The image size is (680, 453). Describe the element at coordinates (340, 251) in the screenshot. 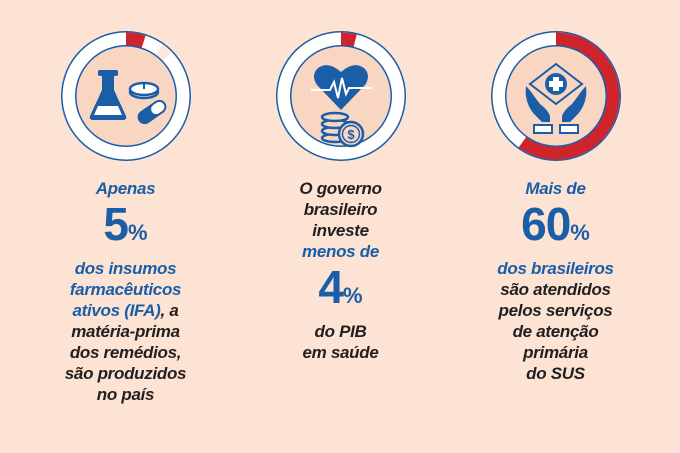

I see `stat-intro: menos de` at that location.